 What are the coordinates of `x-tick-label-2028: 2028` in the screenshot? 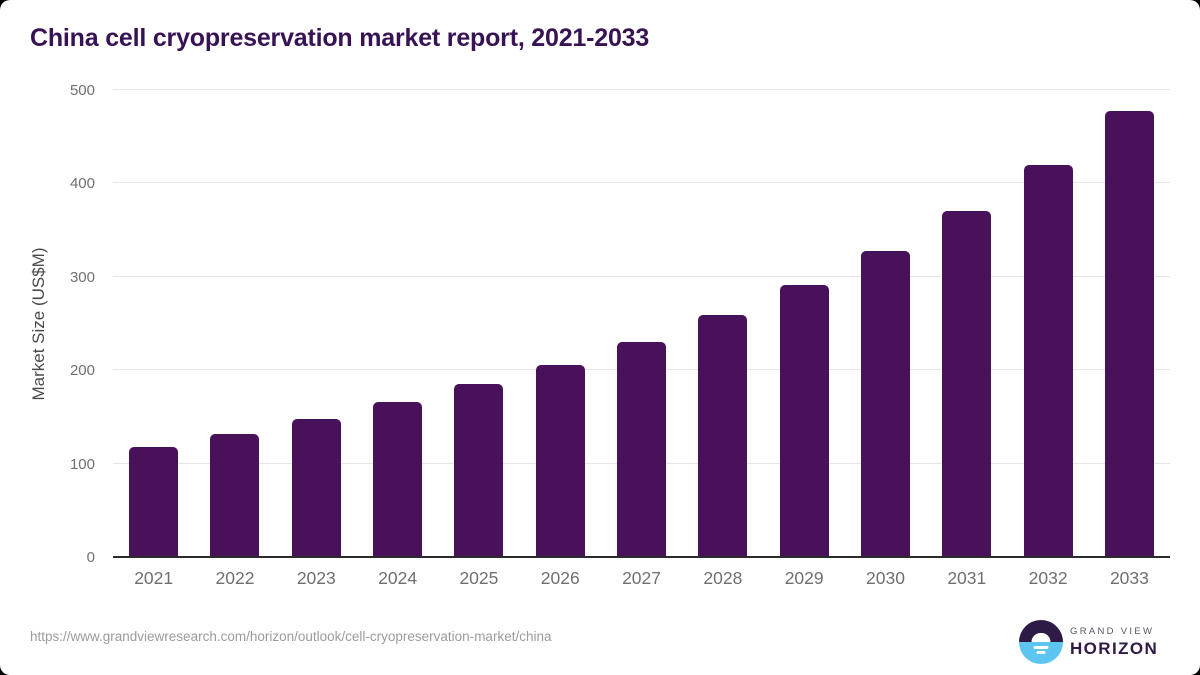 It's located at (723, 578).